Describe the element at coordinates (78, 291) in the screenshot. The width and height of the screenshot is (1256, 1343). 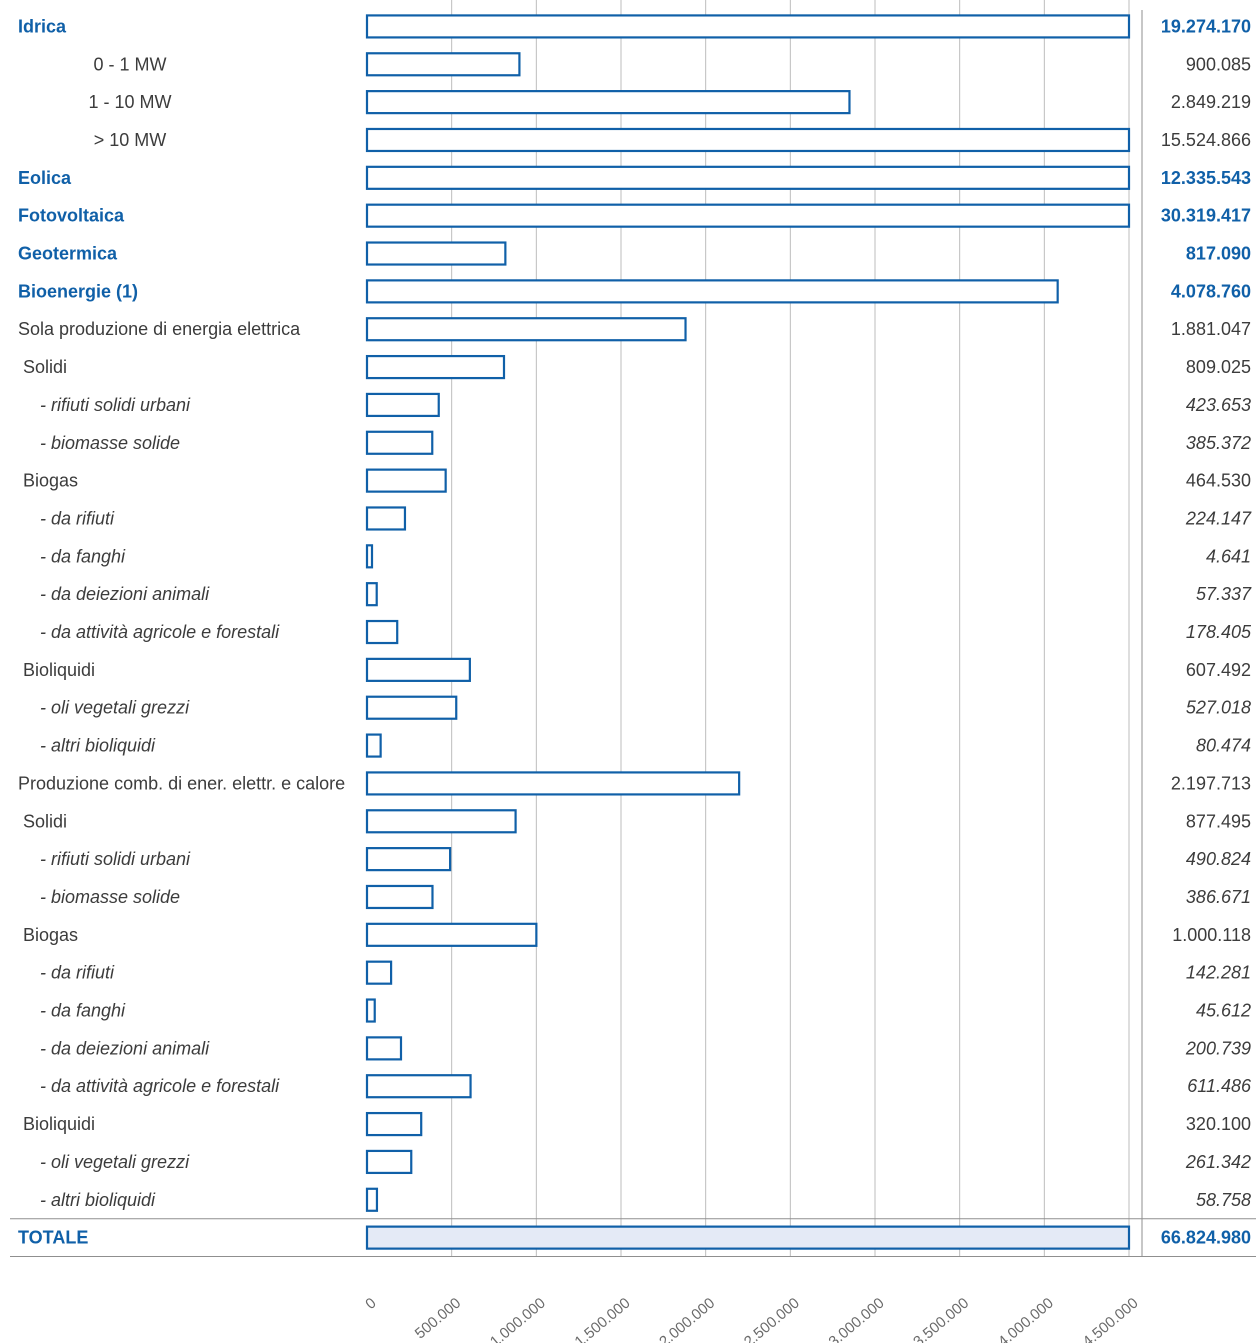
I see `category-label: Bioenergie (1)` at that location.